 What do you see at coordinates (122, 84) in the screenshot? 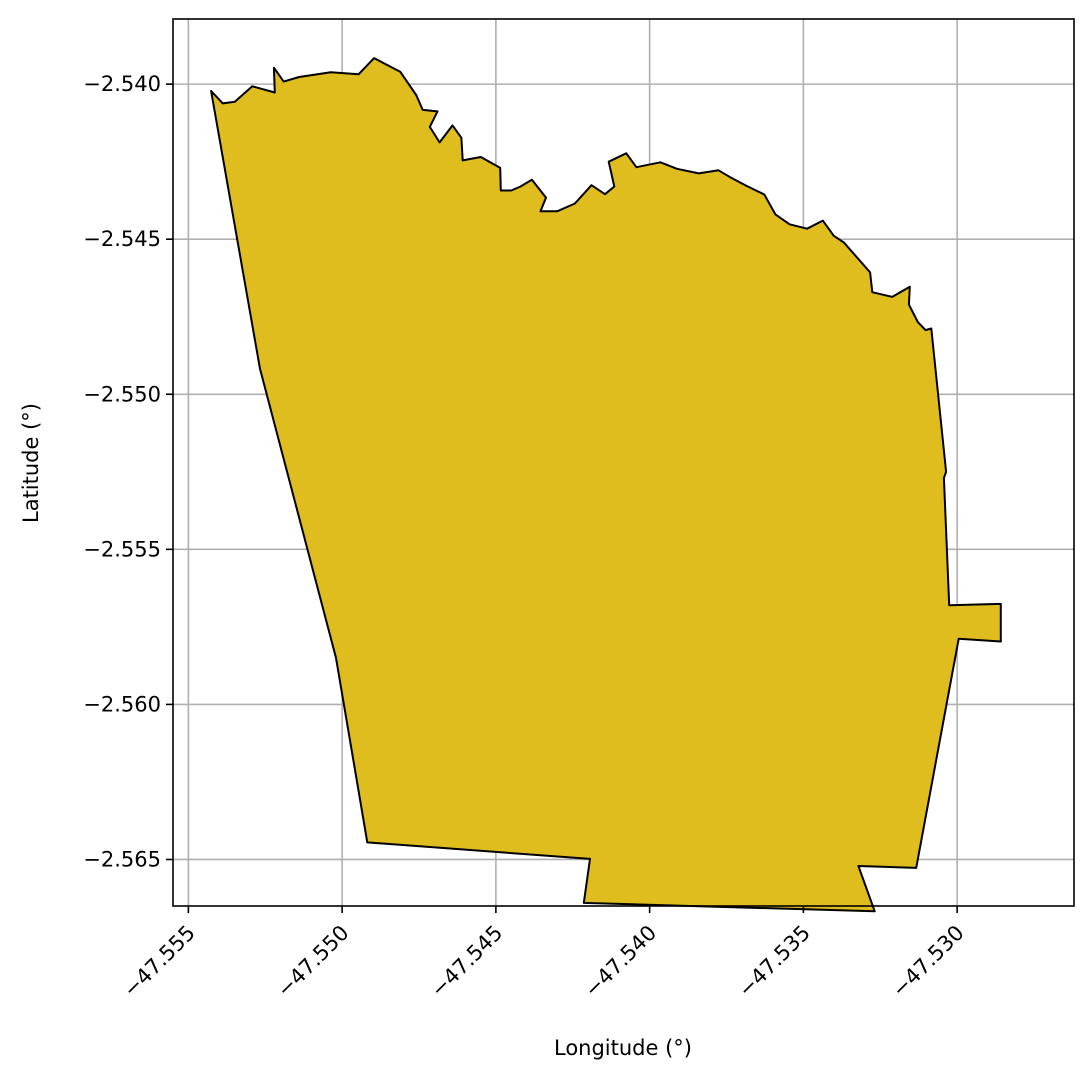
I see `y-tick-label: −2.540` at bounding box center [122, 84].